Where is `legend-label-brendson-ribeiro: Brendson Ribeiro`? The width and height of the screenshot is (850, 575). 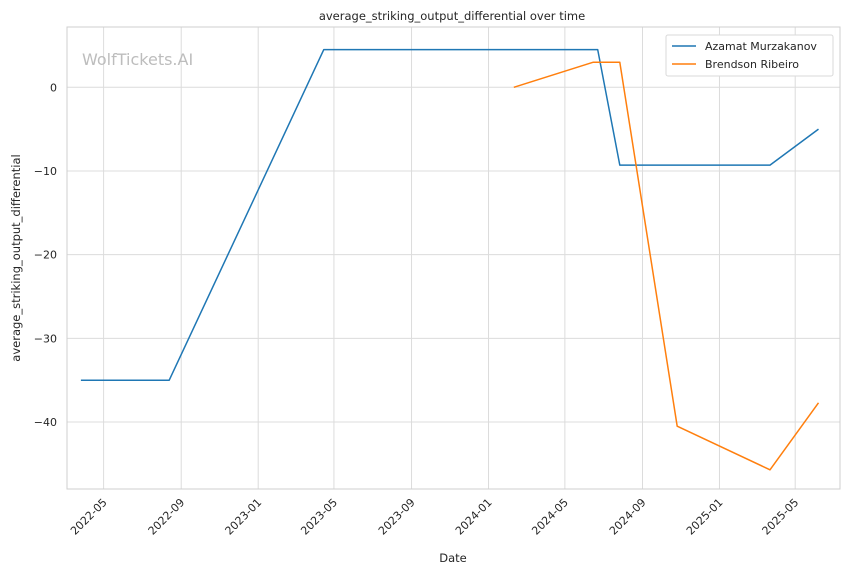
legend-label-brendson-ribeiro: Brendson Ribeiro is located at coordinates (752, 64).